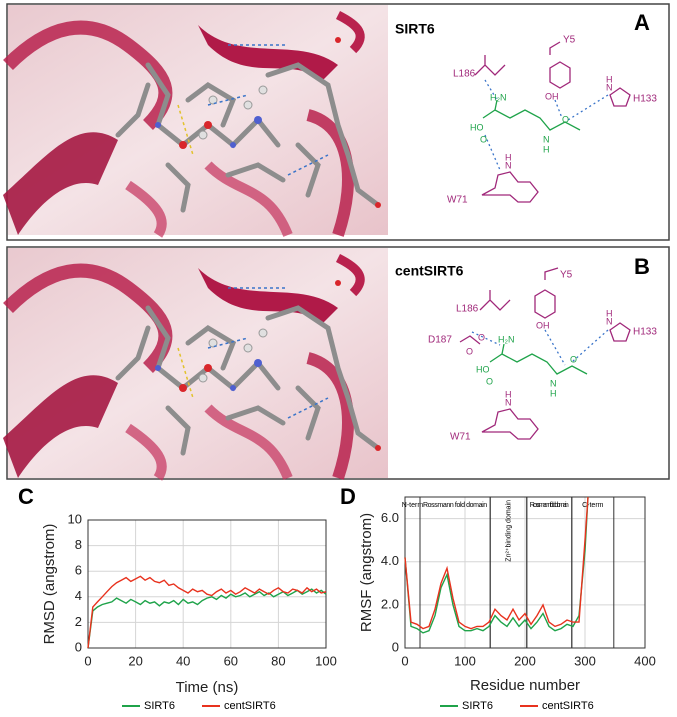  Describe the element at coordinates (440, 340) in the screenshot. I see `residue-label: D187` at that location.